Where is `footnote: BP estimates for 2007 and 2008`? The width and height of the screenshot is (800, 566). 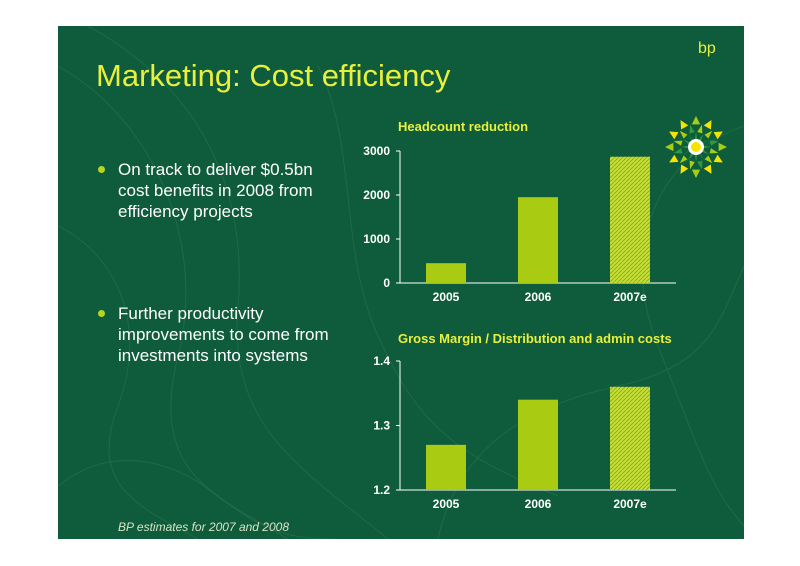
footnote: BP estimates for 2007 and 2008 is located at coordinates (203, 527).